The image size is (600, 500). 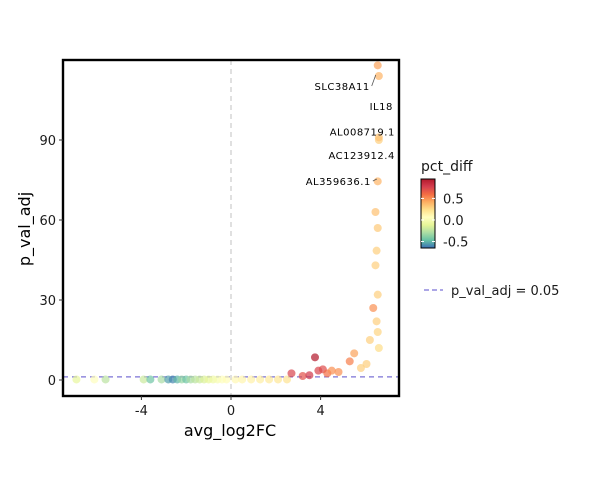 I want to click on colorbar-ticks: 0.5 0.0 -0.5, so click(x=444, y=221).